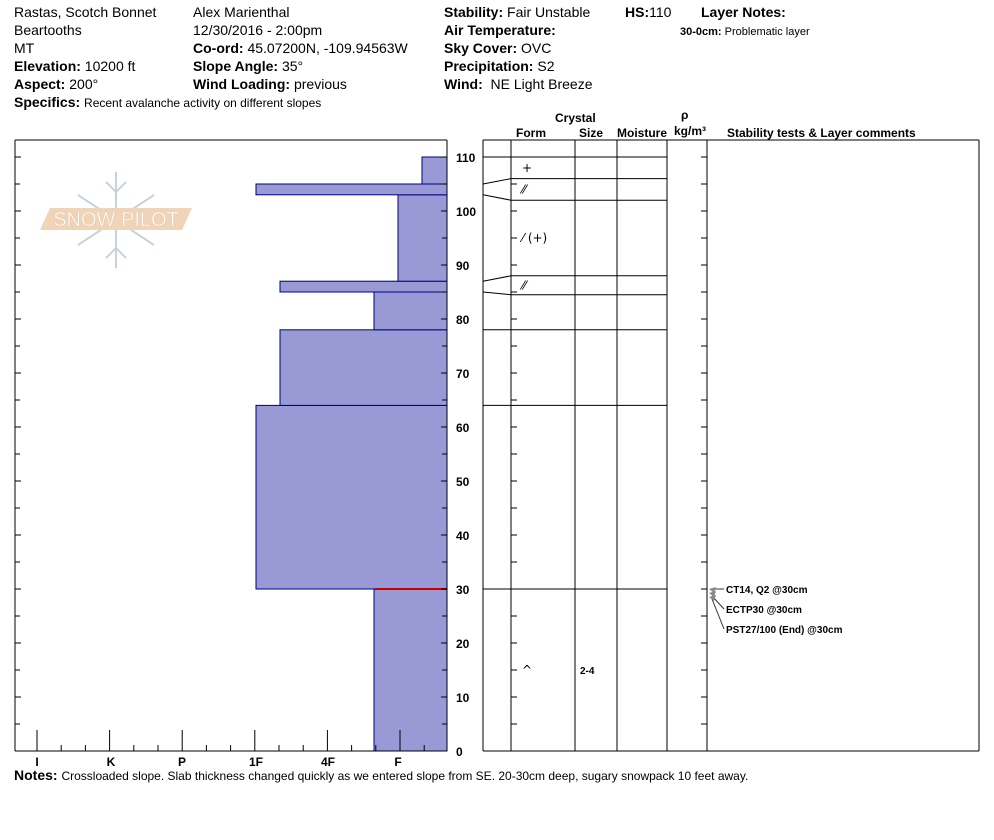 Image resolution: width=994 pixels, height=840 pixels. I want to click on layer-note: 30-0cm: Problematic layer, so click(745, 32).